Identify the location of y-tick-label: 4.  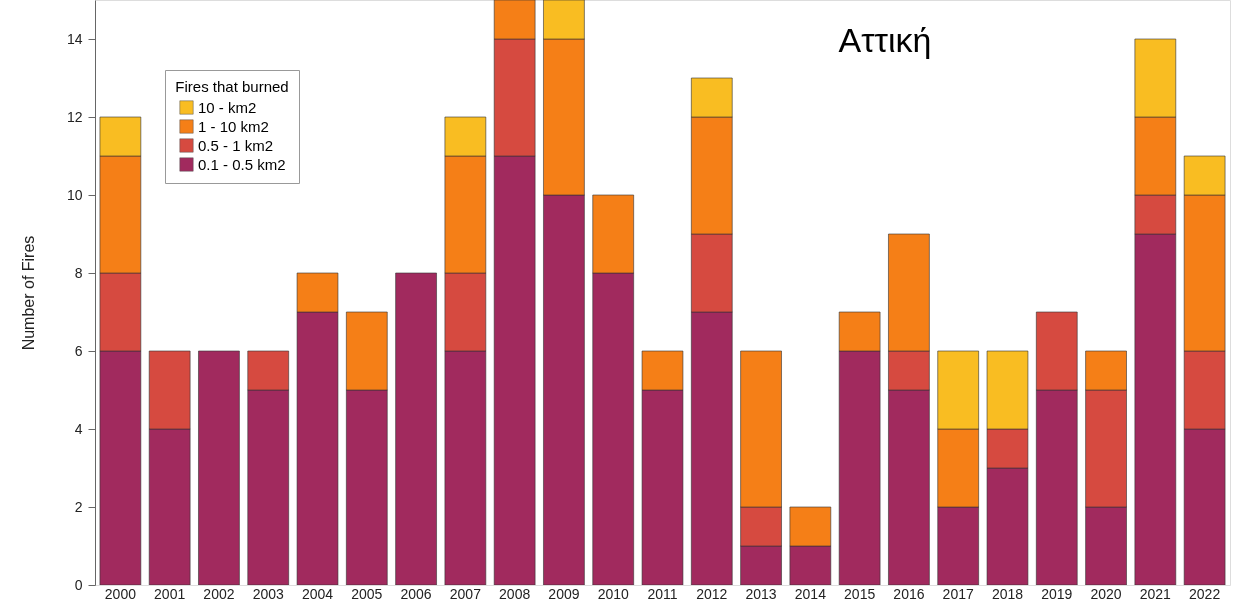
(78, 428).